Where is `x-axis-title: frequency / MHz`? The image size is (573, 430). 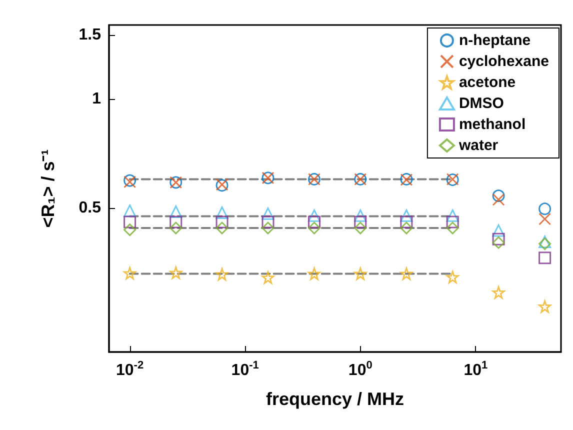 x-axis-title: frequency / MHz is located at coordinates (335, 399).